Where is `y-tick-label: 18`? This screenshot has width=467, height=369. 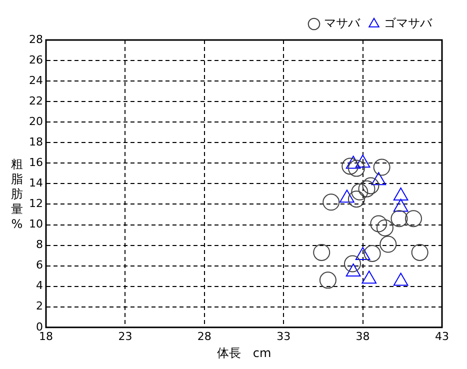
y-tick-label: 18 is located at coordinates (35, 142).